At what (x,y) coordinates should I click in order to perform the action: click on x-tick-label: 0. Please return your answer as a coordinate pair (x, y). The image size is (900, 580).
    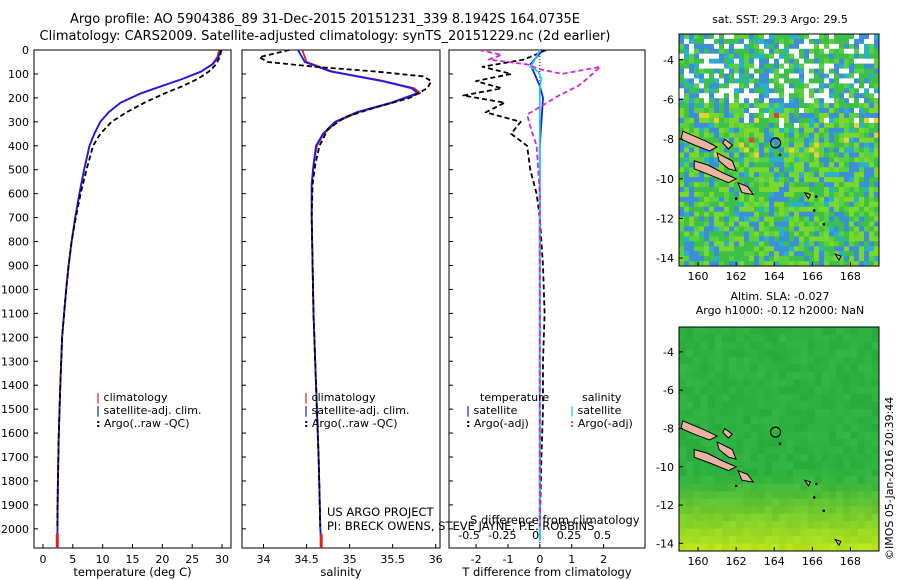
    Looking at the image, I should click on (42, 559).